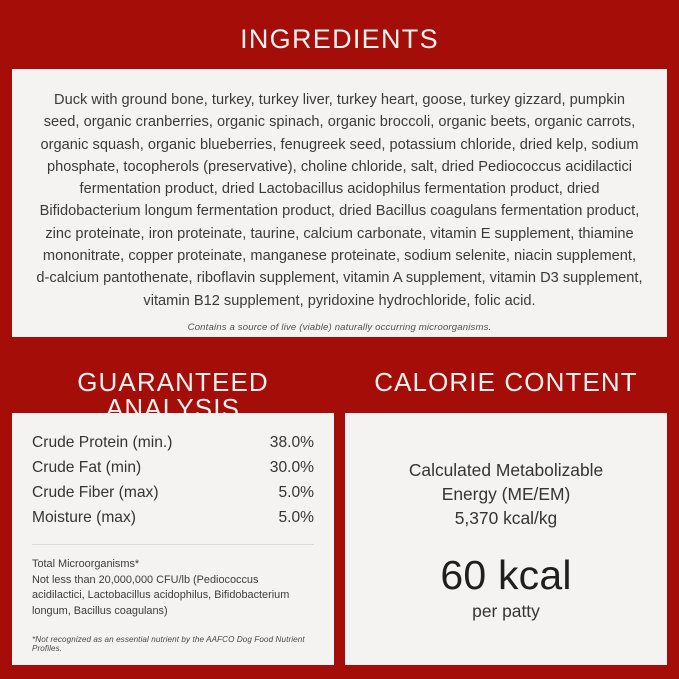 The height and width of the screenshot is (679, 679). Describe the element at coordinates (506, 518) in the screenshot. I see `metabolizable-energy-value: 5,370 kcal/kg` at that location.